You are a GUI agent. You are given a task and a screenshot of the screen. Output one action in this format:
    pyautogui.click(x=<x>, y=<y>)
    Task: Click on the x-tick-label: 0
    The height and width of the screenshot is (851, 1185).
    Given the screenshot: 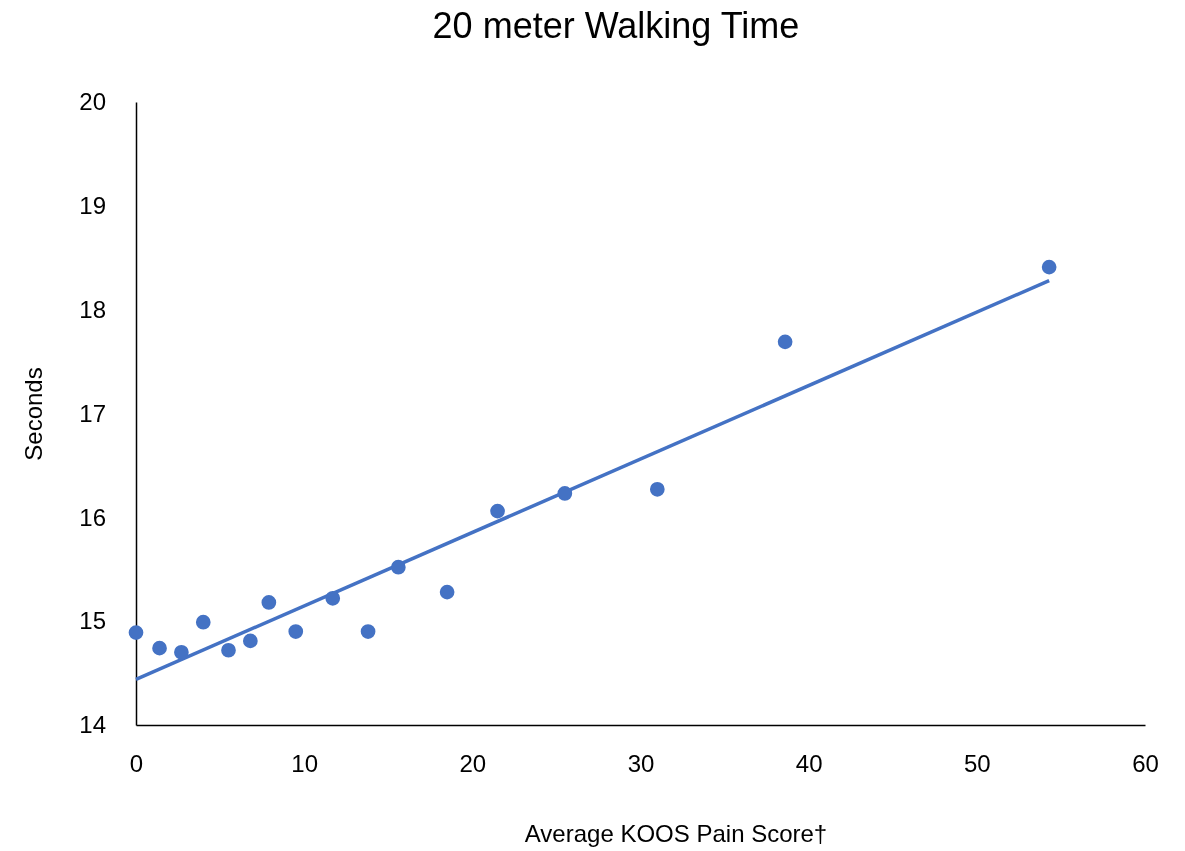 What is the action you would take?
    pyautogui.click(x=136, y=764)
    